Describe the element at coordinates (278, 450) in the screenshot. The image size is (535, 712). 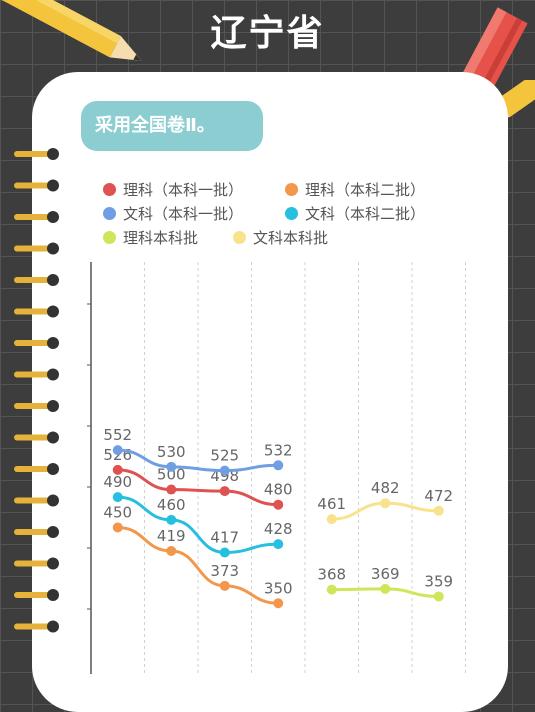
I see `data-label: 532` at that location.